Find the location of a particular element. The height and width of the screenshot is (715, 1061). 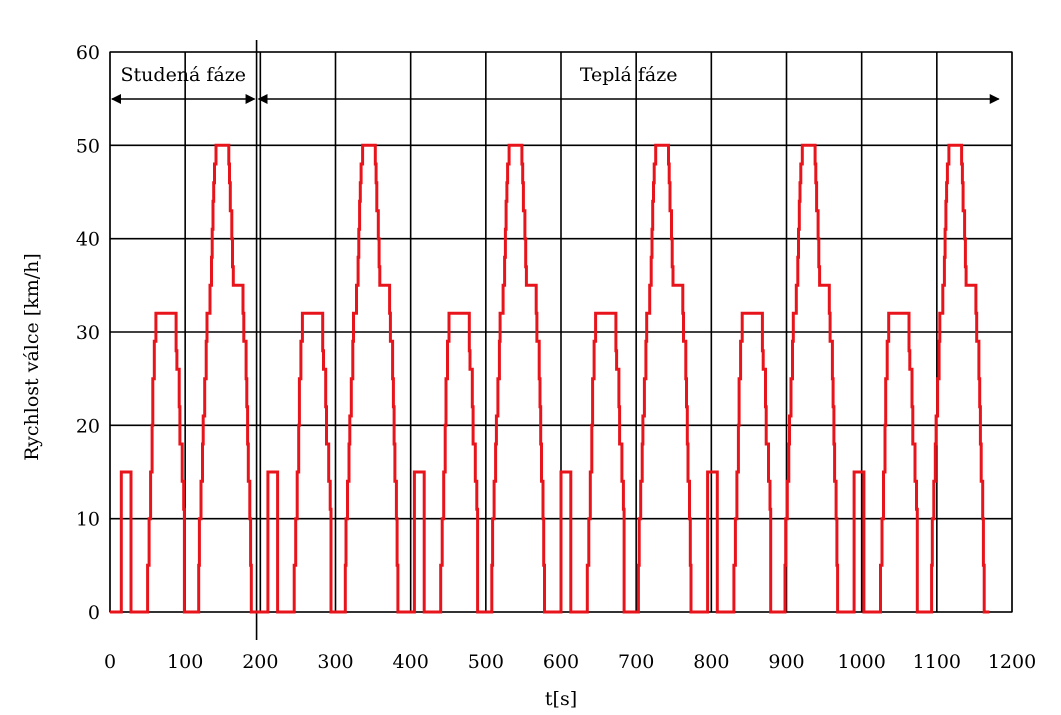

x-tick-label: 900 is located at coordinates (786, 662).